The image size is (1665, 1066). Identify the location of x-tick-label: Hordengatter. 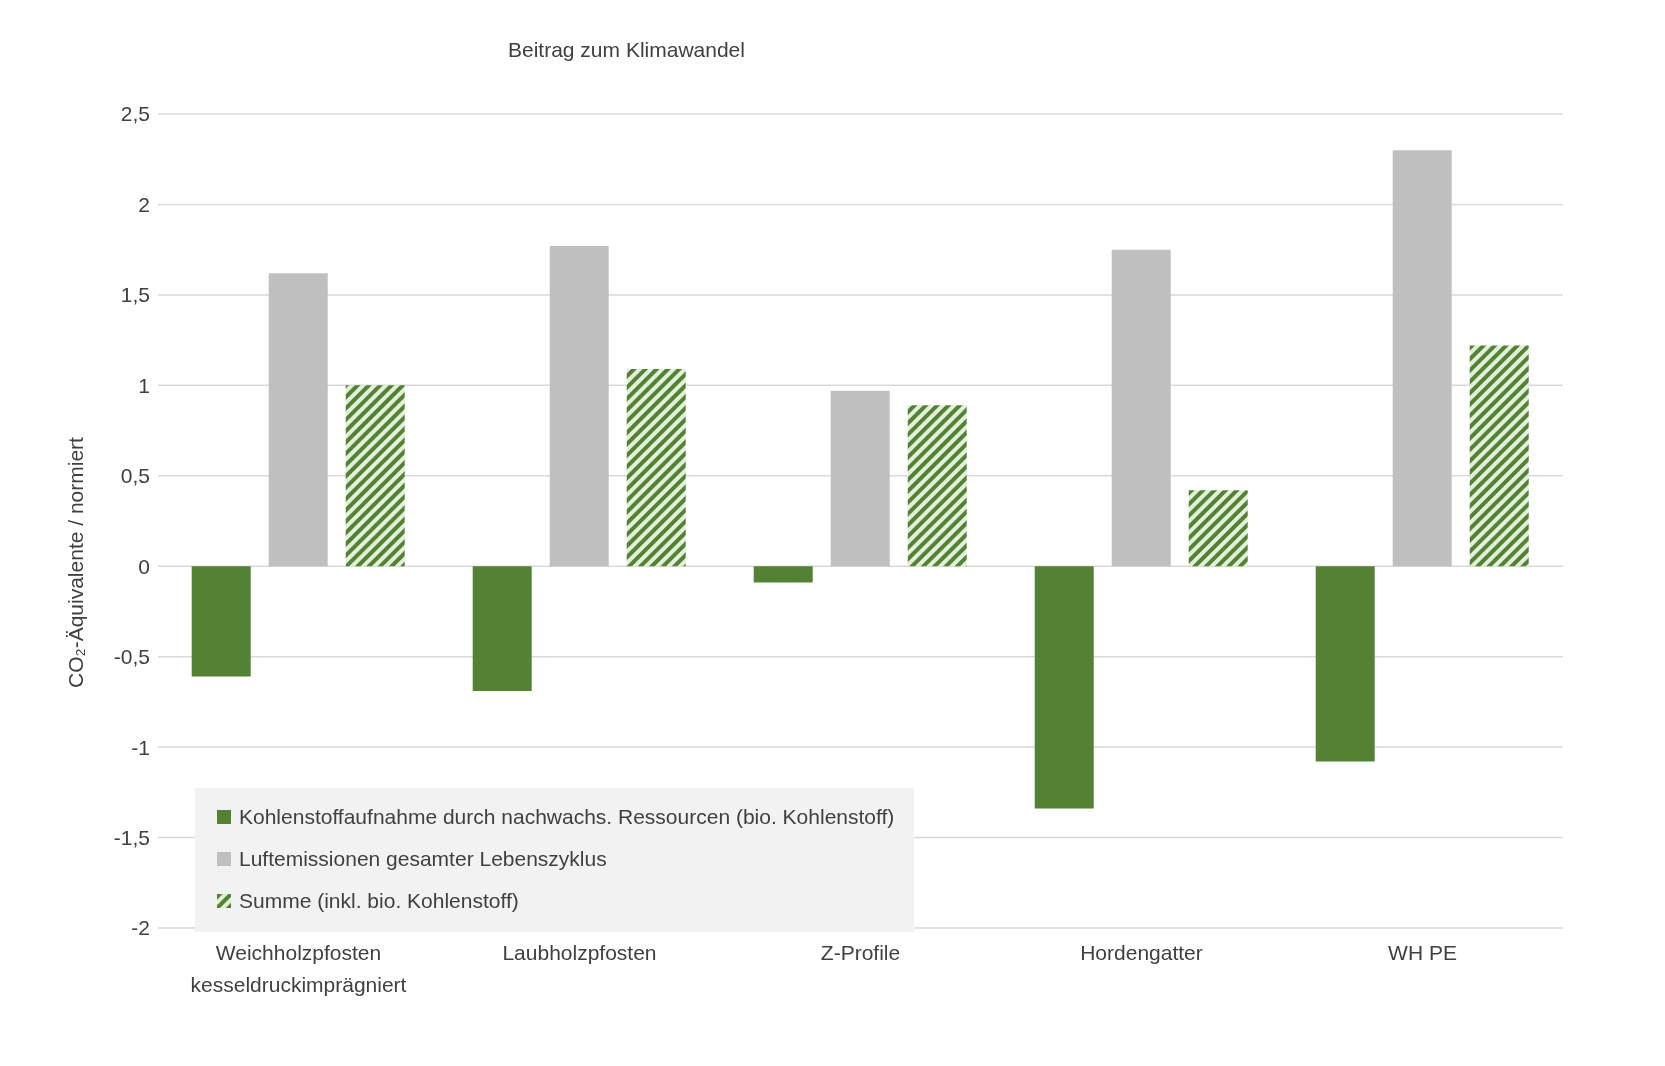
(1141, 952).